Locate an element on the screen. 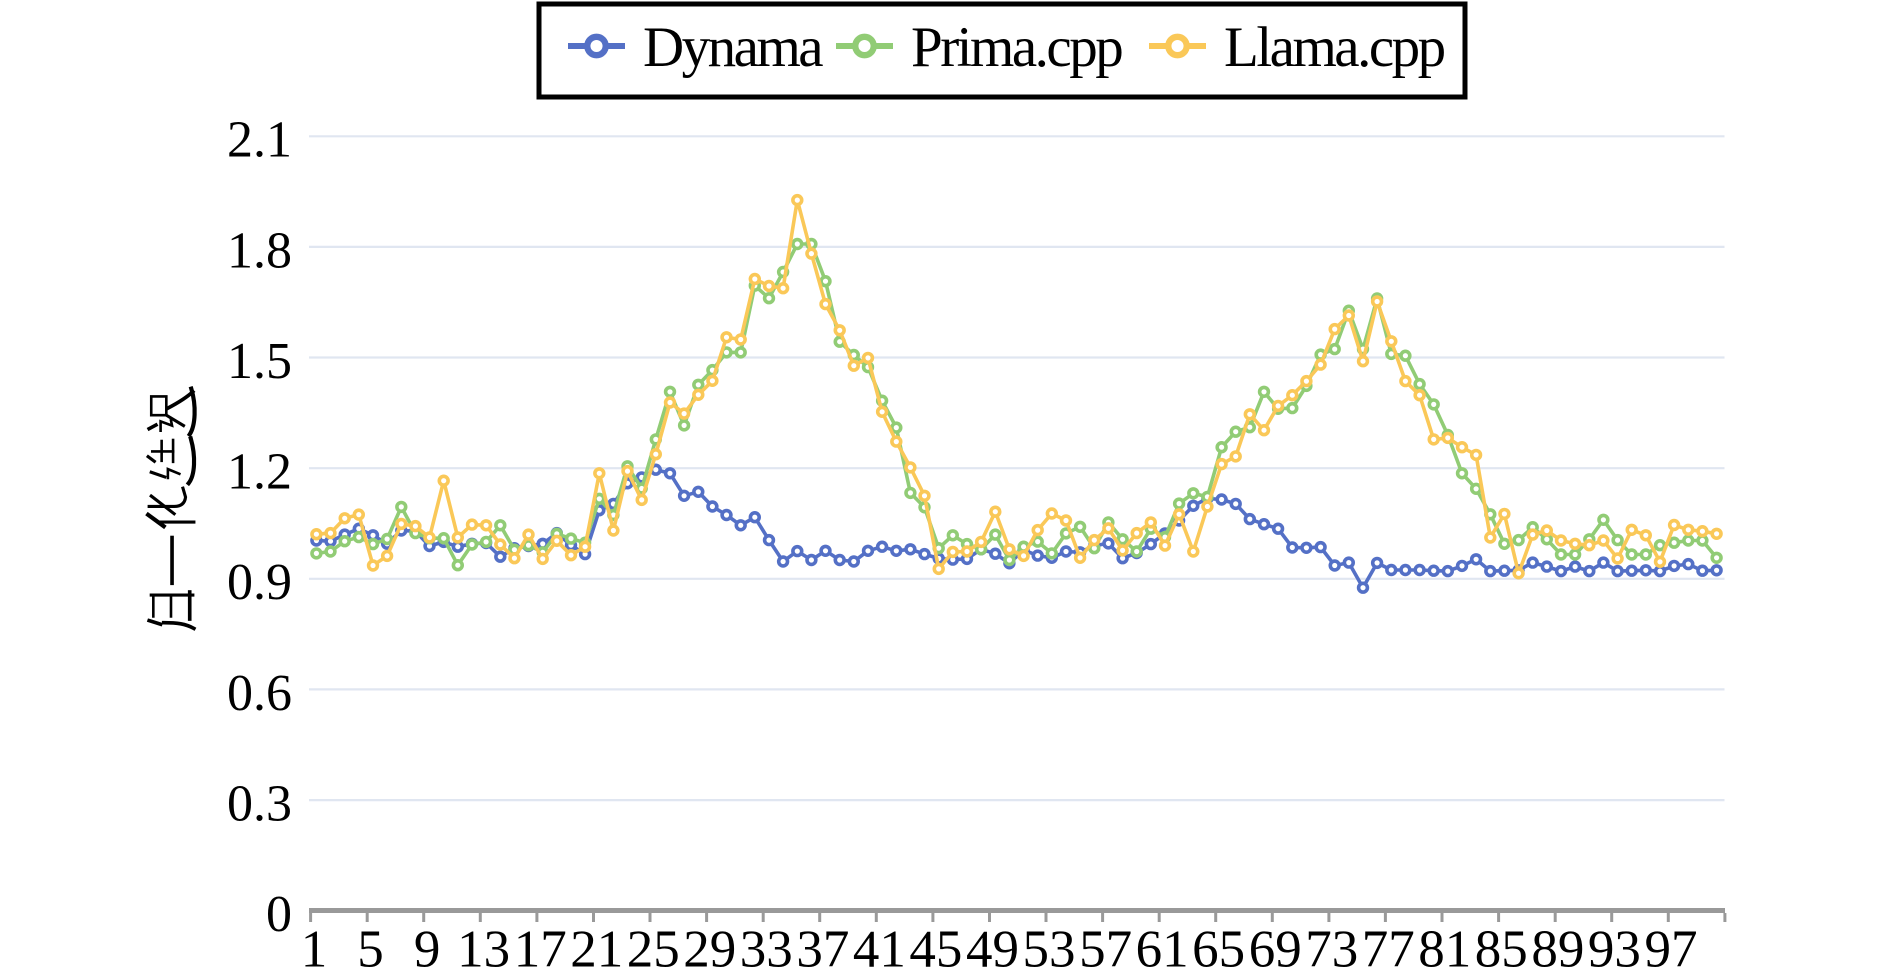 This screenshot has width=1890, height=978. svg-text: 0.6 is located at coordinates (259, 693).